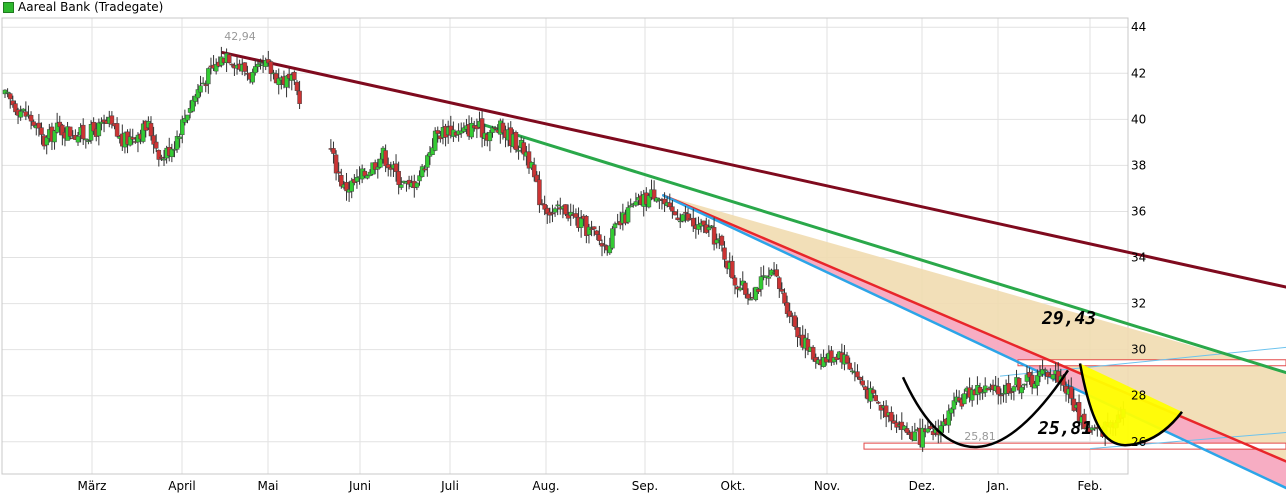  I want to click on support-band, so click(1074, 446).